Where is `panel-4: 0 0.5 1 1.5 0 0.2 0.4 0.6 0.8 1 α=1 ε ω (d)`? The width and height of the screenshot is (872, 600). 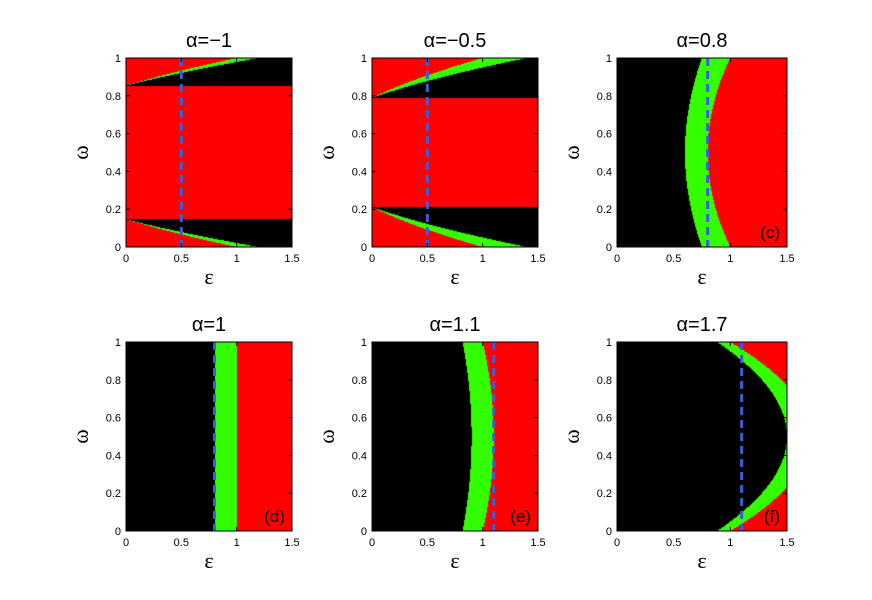 panel-4: 0 0.5 1 1.5 0 0.2 0.4 0.6 0.8 1 α=1 ε ω (d) is located at coordinates (184, 443).